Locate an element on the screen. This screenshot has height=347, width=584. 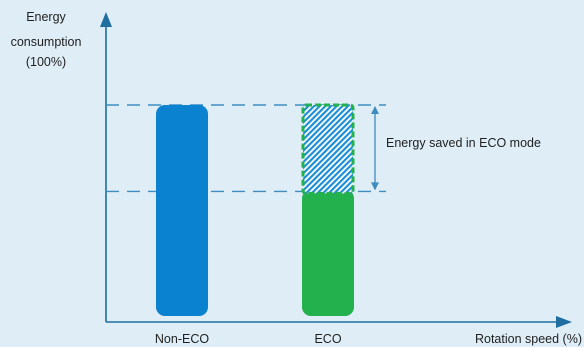
y-axis-label-line-1: Energy is located at coordinates (46, 17).